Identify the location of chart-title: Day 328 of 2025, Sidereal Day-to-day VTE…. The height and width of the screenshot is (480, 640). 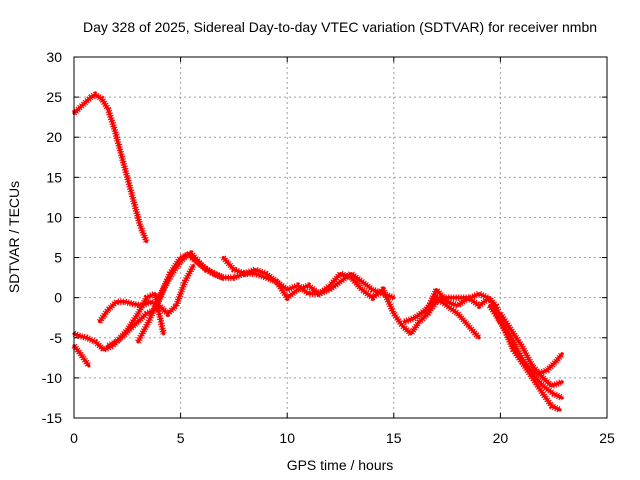
(340, 27).